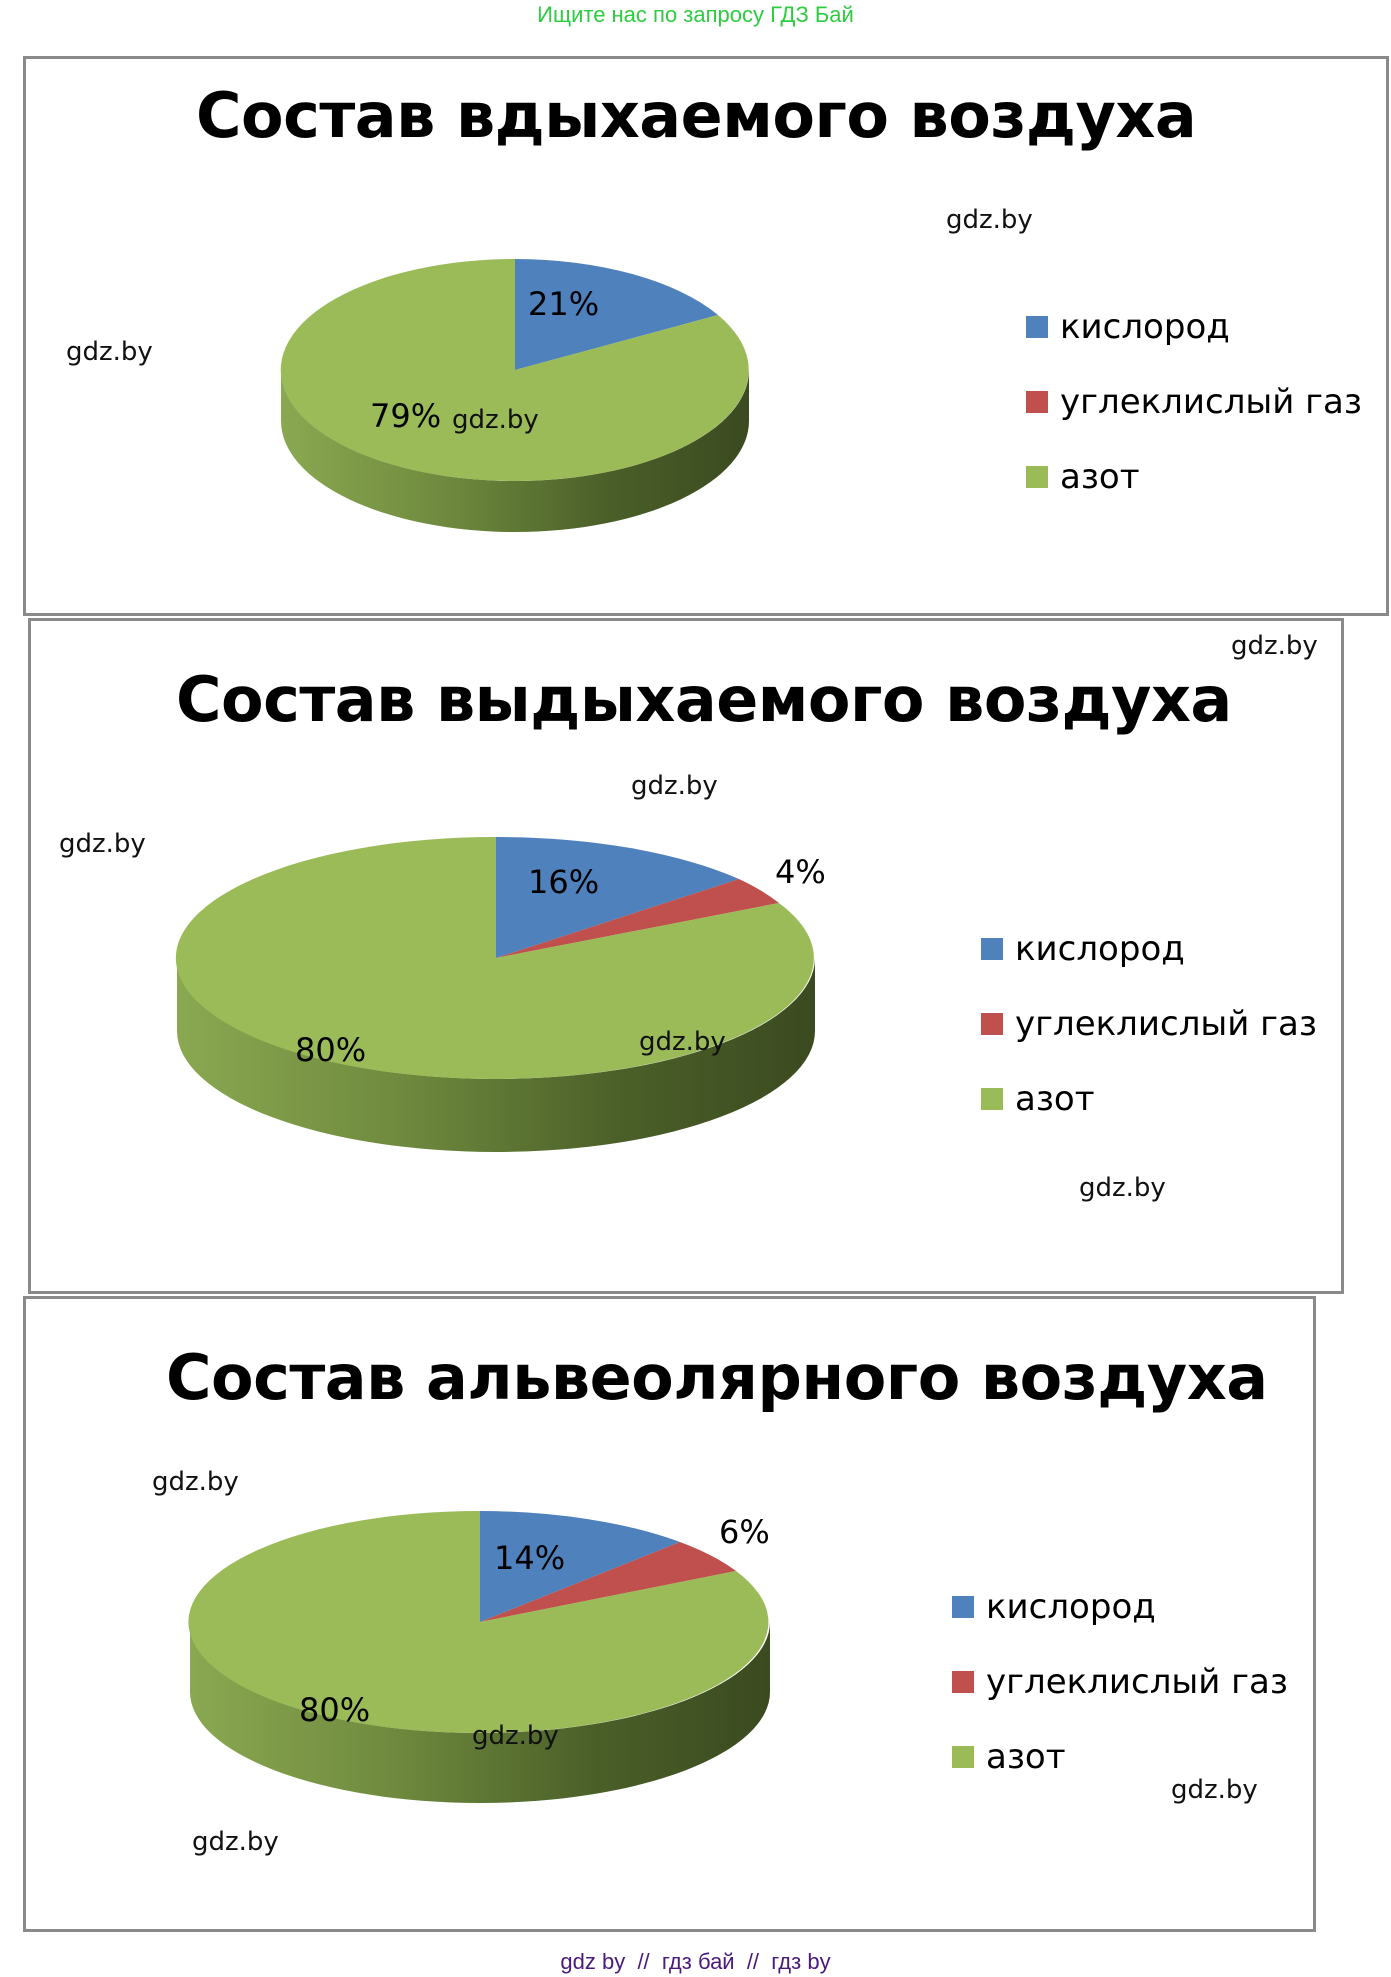 The height and width of the screenshot is (1977, 1391). Describe the element at coordinates (530, 1558) in the screenshot. I see `data-label-oxygen: 14%` at that location.